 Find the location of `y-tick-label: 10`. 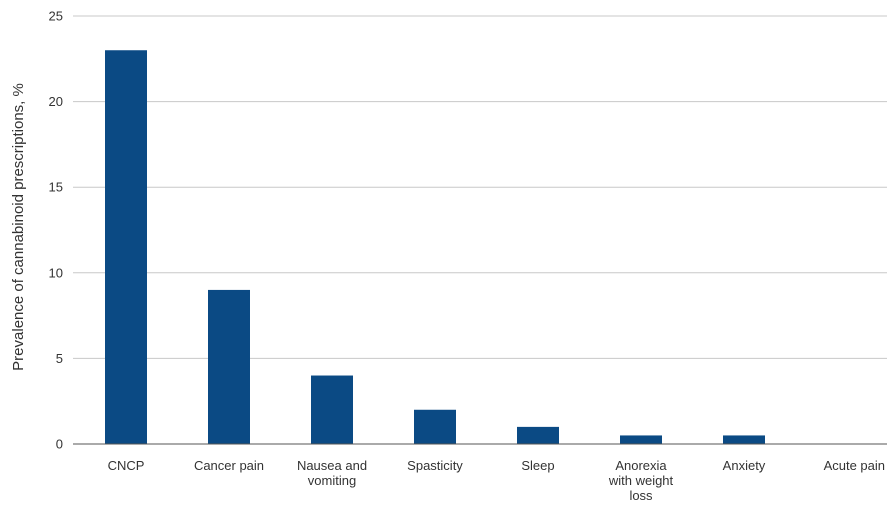

y-tick-label: 10 is located at coordinates (56, 272).